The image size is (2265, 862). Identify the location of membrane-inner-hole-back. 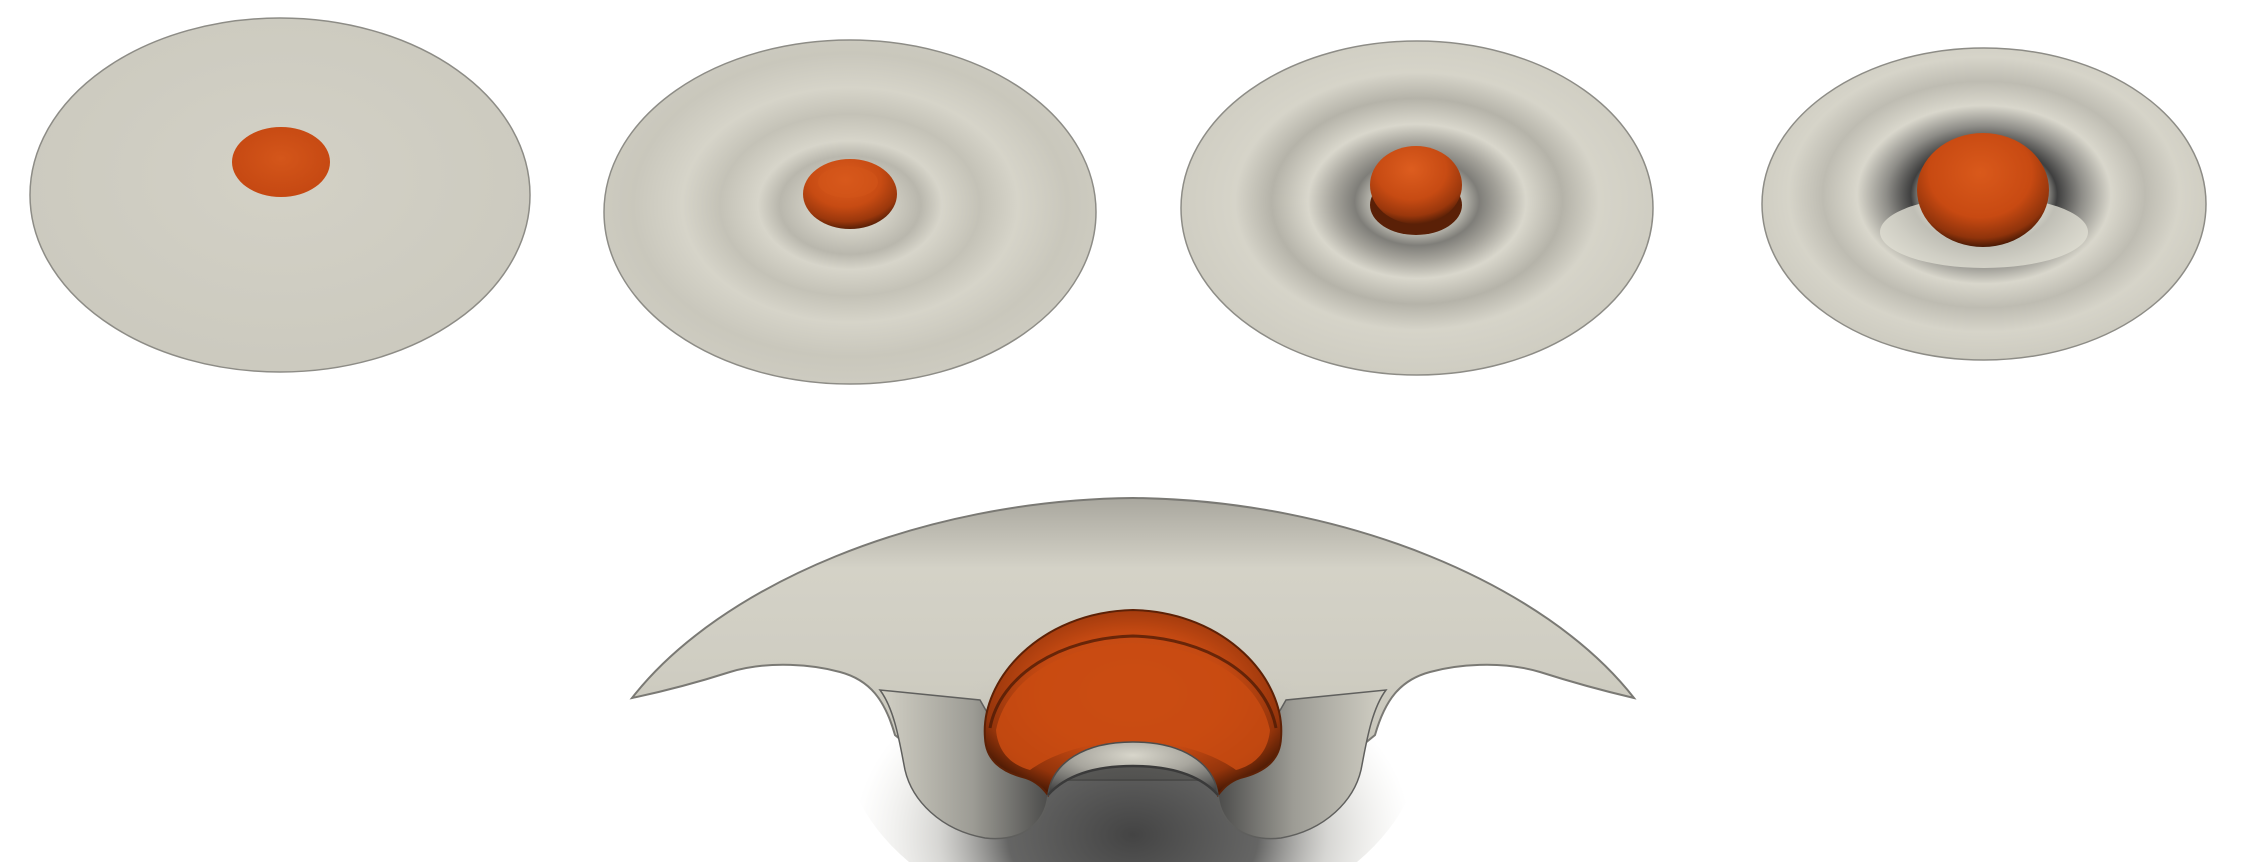
(1133, 780).